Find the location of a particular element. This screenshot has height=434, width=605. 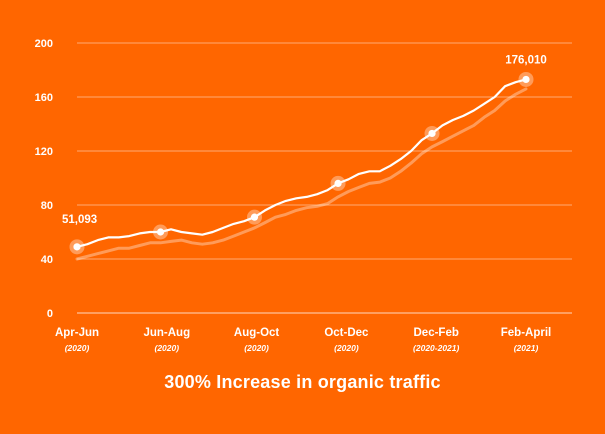

x-tick-sublabel: (2020-2021) is located at coordinates (436, 348).